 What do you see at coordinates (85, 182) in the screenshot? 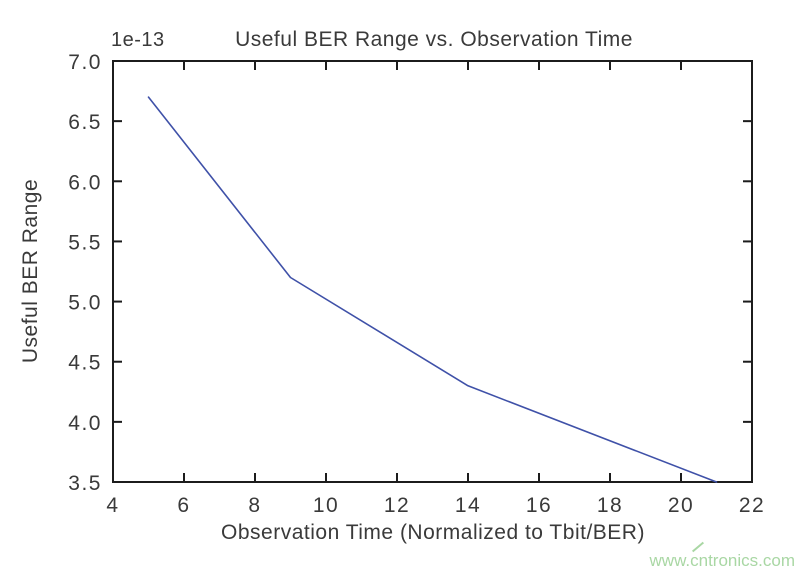
I see `y-tick-label: 6.0` at bounding box center [85, 182].